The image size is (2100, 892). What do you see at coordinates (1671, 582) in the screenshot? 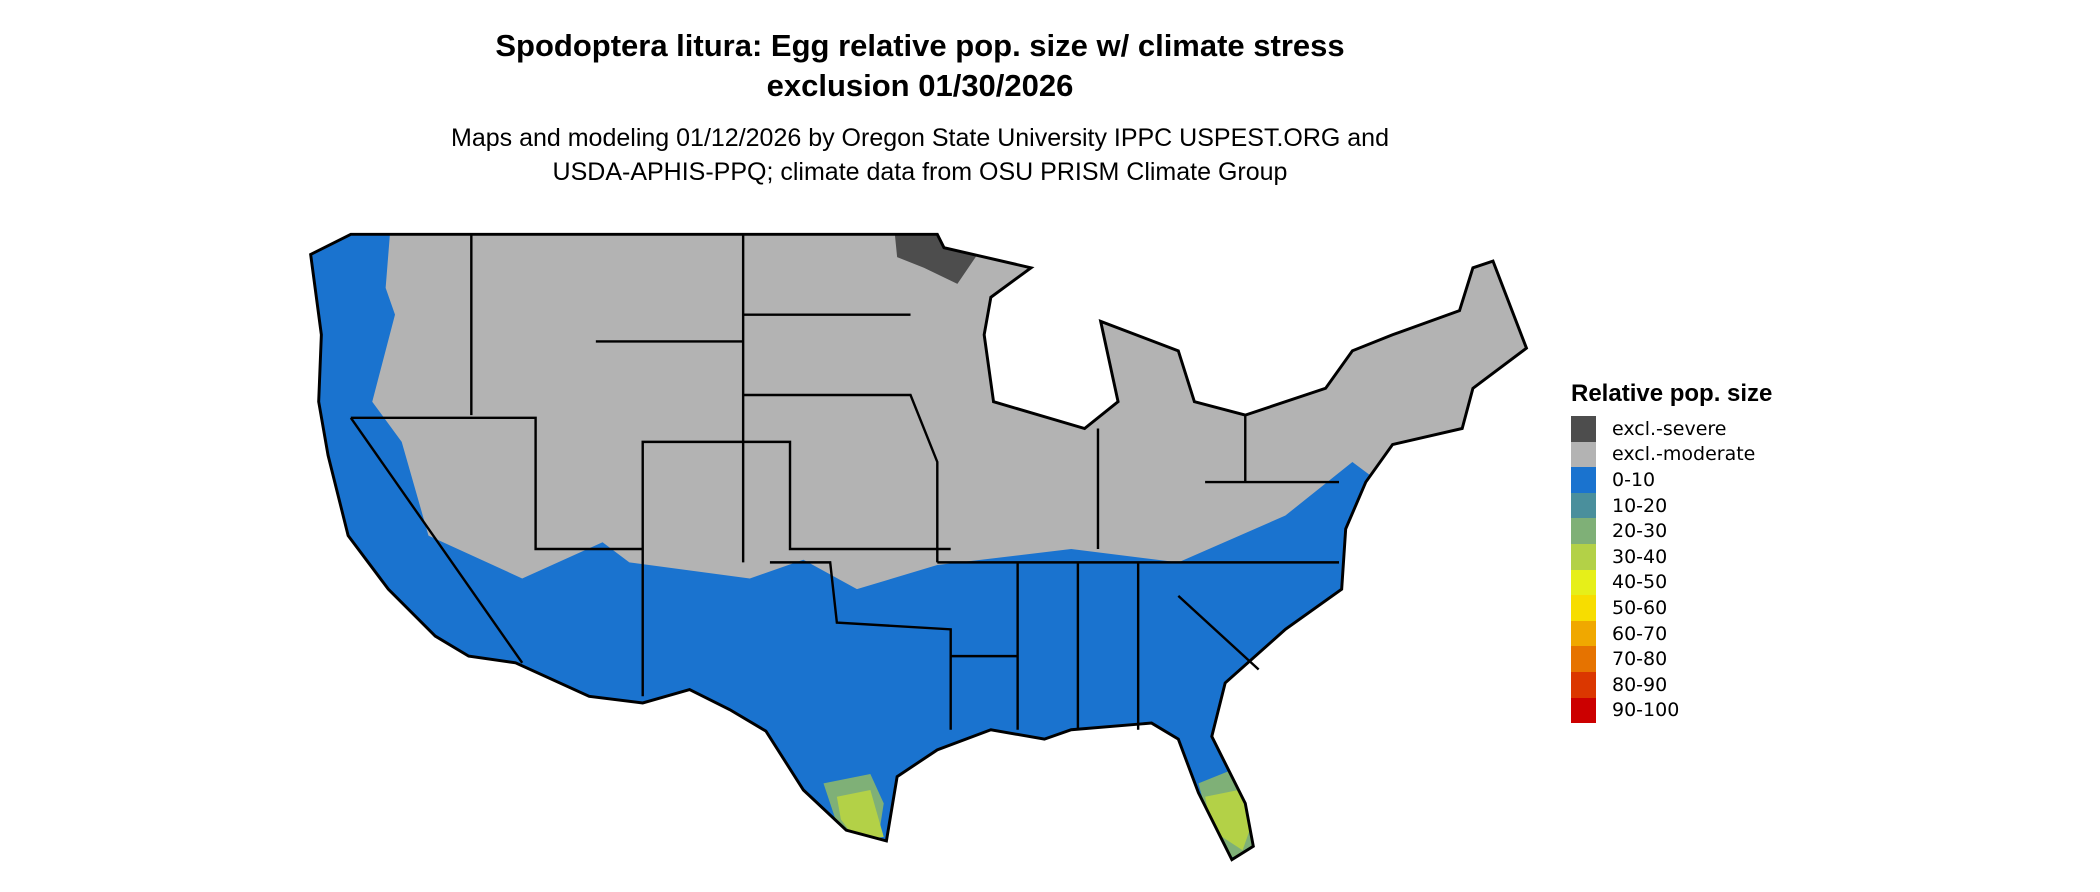
I see `legend-item: 40-50` at bounding box center [1671, 582].